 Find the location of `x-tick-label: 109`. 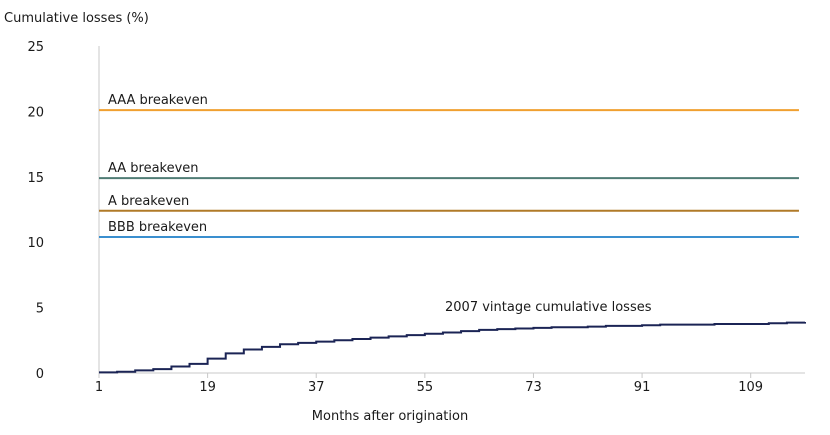

x-tick-label: 109 is located at coordinates (750, 387).